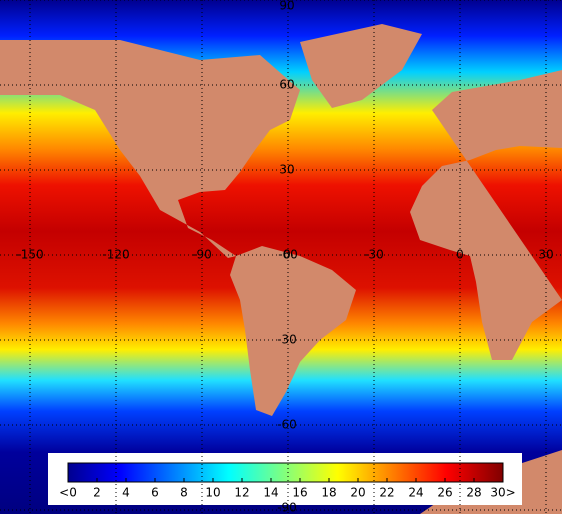 This screenshot has height=514, width=562. I want to click on colorbar-label: 16, so click(299, 493).